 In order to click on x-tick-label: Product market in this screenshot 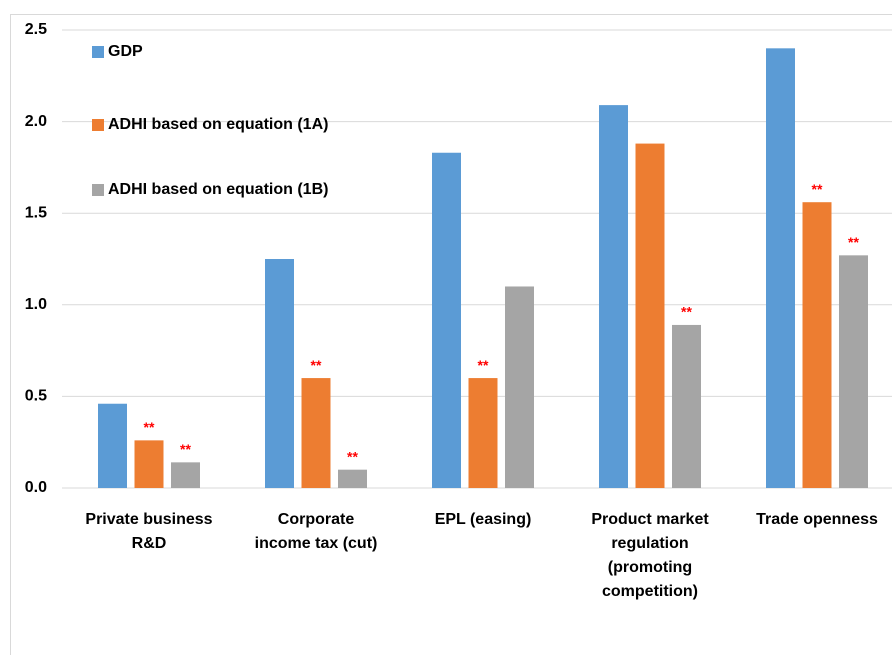, I will do `click(650, 519)`.